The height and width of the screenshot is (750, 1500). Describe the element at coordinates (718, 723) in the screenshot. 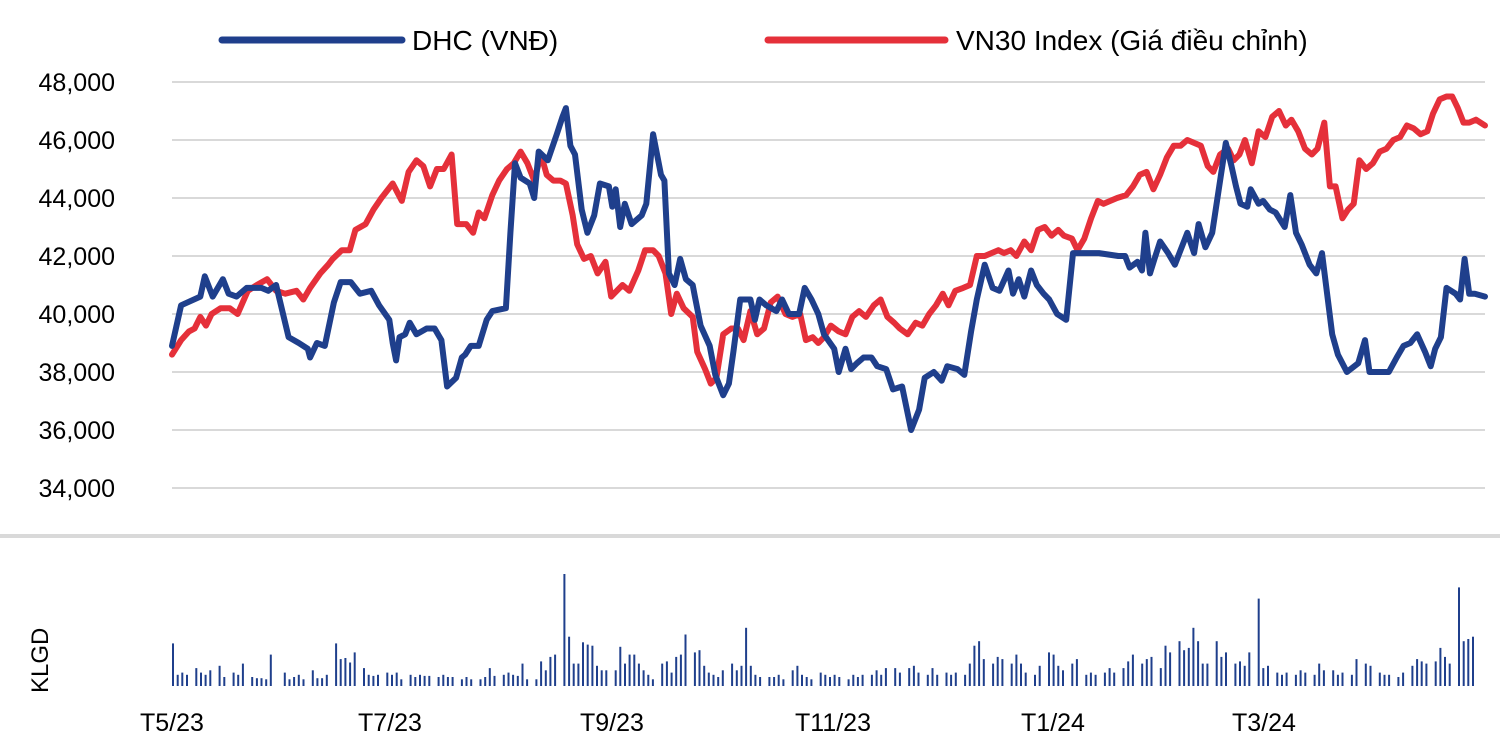

I see `x-axis-tick-labels: T5/23 T7/23 T9/23 T11/23 T1/24 T3/24` at that location.